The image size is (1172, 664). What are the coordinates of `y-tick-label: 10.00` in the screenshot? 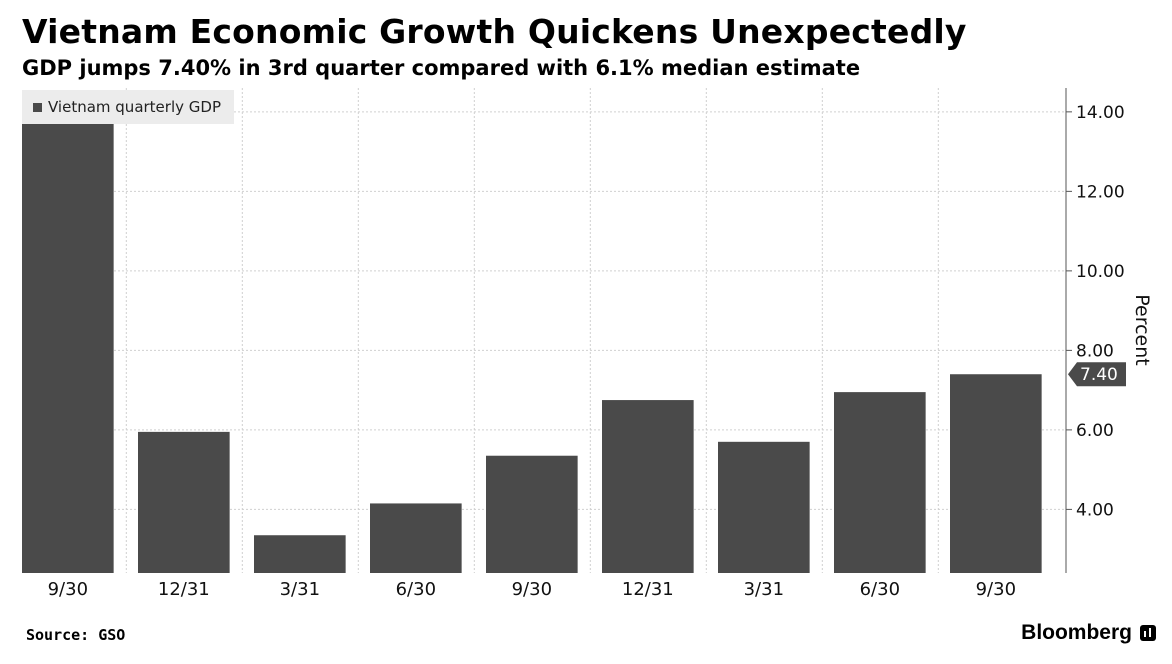 It's located at (1100, 272).